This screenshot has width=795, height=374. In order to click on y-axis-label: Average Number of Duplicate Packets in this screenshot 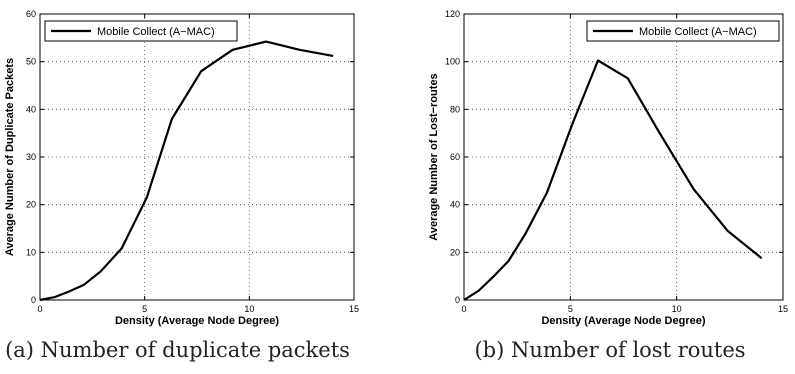, I will do `click(10, 157)`.